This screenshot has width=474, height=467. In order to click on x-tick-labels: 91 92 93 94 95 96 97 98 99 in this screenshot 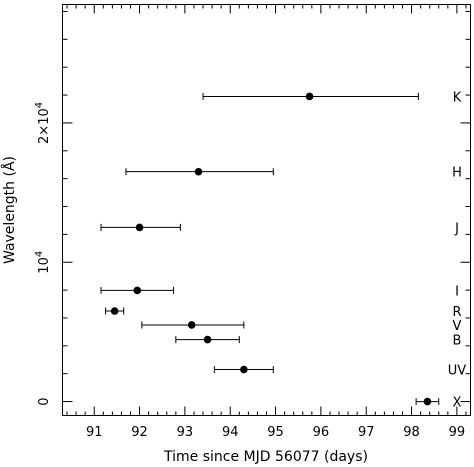, I will do `click(275, 432)`.